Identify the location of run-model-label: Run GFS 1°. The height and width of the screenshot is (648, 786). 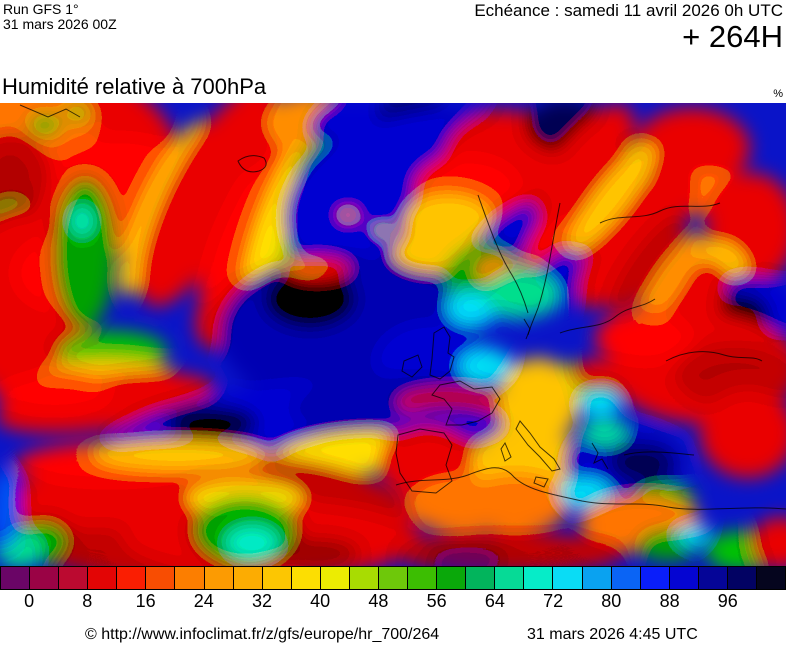
(41, 9).